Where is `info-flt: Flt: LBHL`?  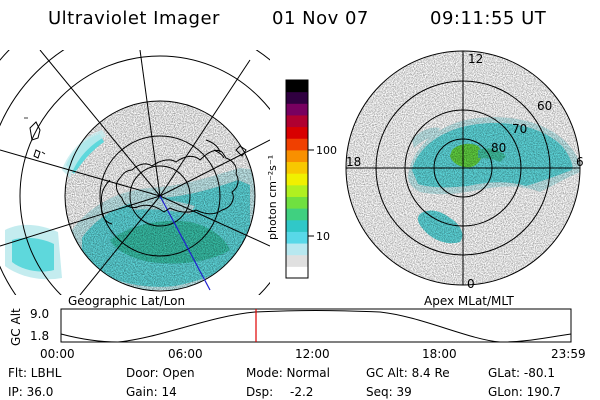
info-flt: Flt: LBHL is located at coordinates (35, 373).